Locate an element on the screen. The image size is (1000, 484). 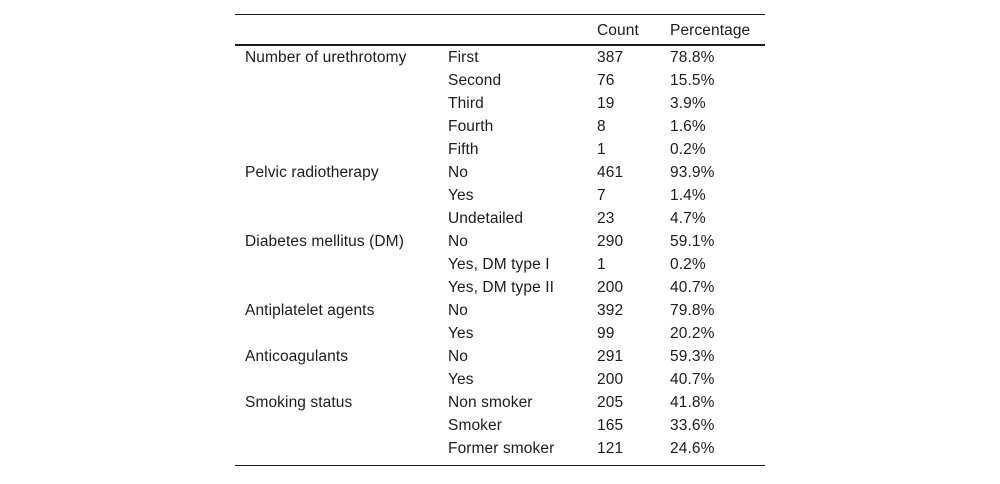
table-row: Yes, DM type II 200 40.7% is located at coordinates (500, 287).